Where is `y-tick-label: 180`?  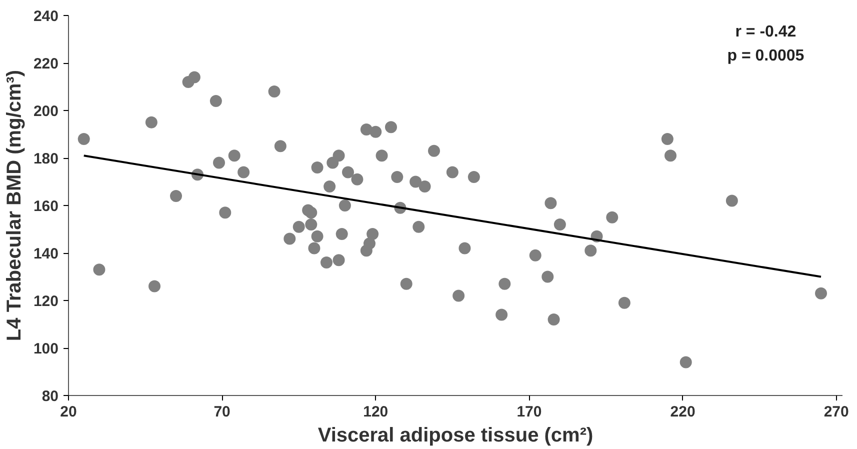 y-tick-label: 180 is located at coordinates (46, 159).